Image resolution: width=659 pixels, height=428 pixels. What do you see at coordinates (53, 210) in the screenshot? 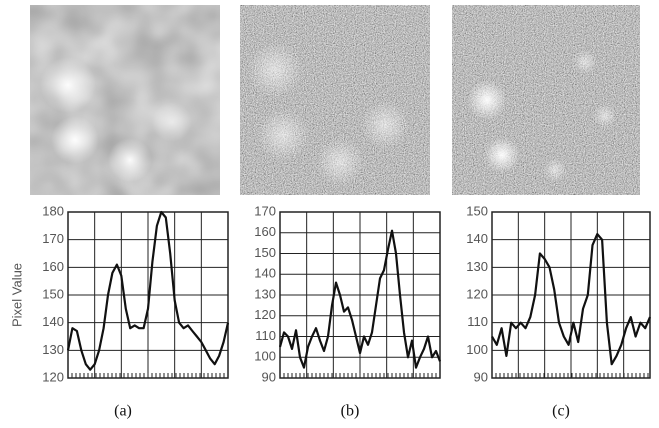
I see `y-tick-label: 180` at bounding box center [53, 210].